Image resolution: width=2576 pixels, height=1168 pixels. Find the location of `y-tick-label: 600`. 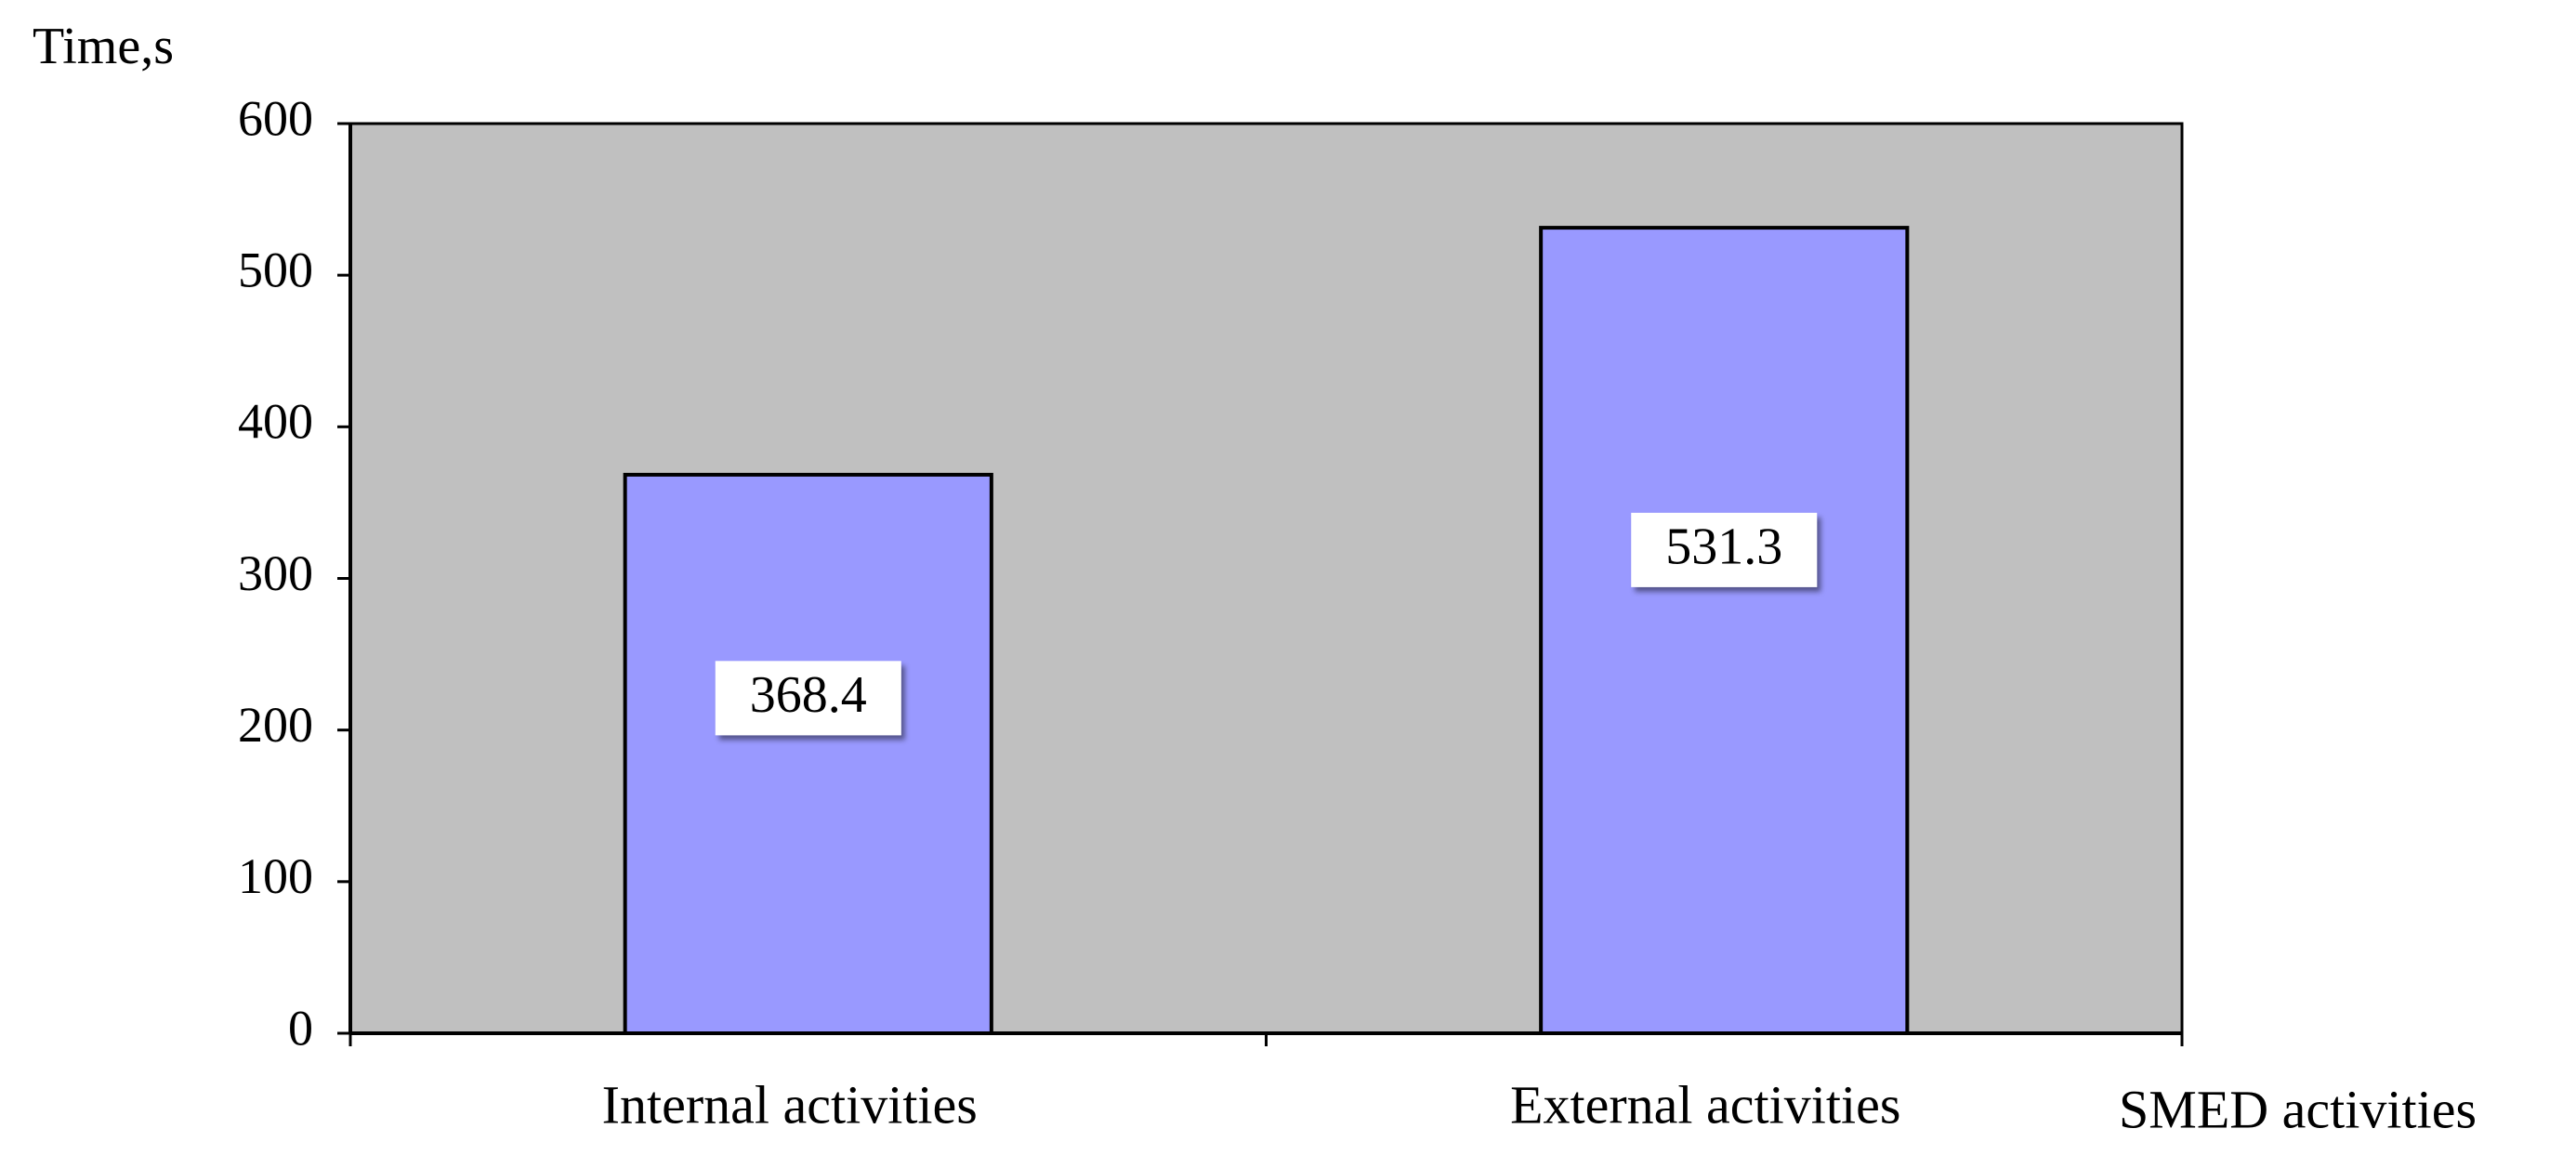

y-tick-label: 600 is located at coordinates (275, 118).